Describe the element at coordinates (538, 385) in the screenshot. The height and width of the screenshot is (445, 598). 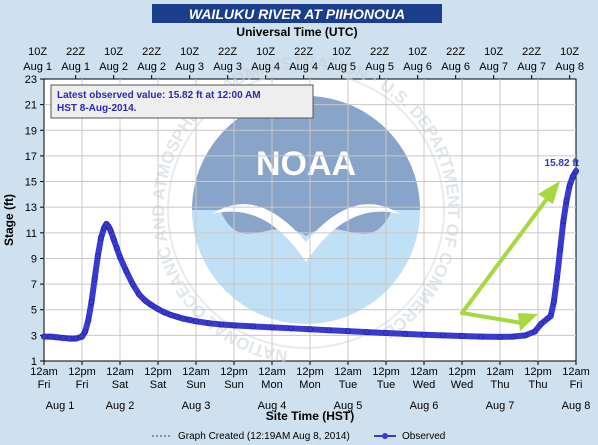
I see `x-tick-day: Thu` at that location.